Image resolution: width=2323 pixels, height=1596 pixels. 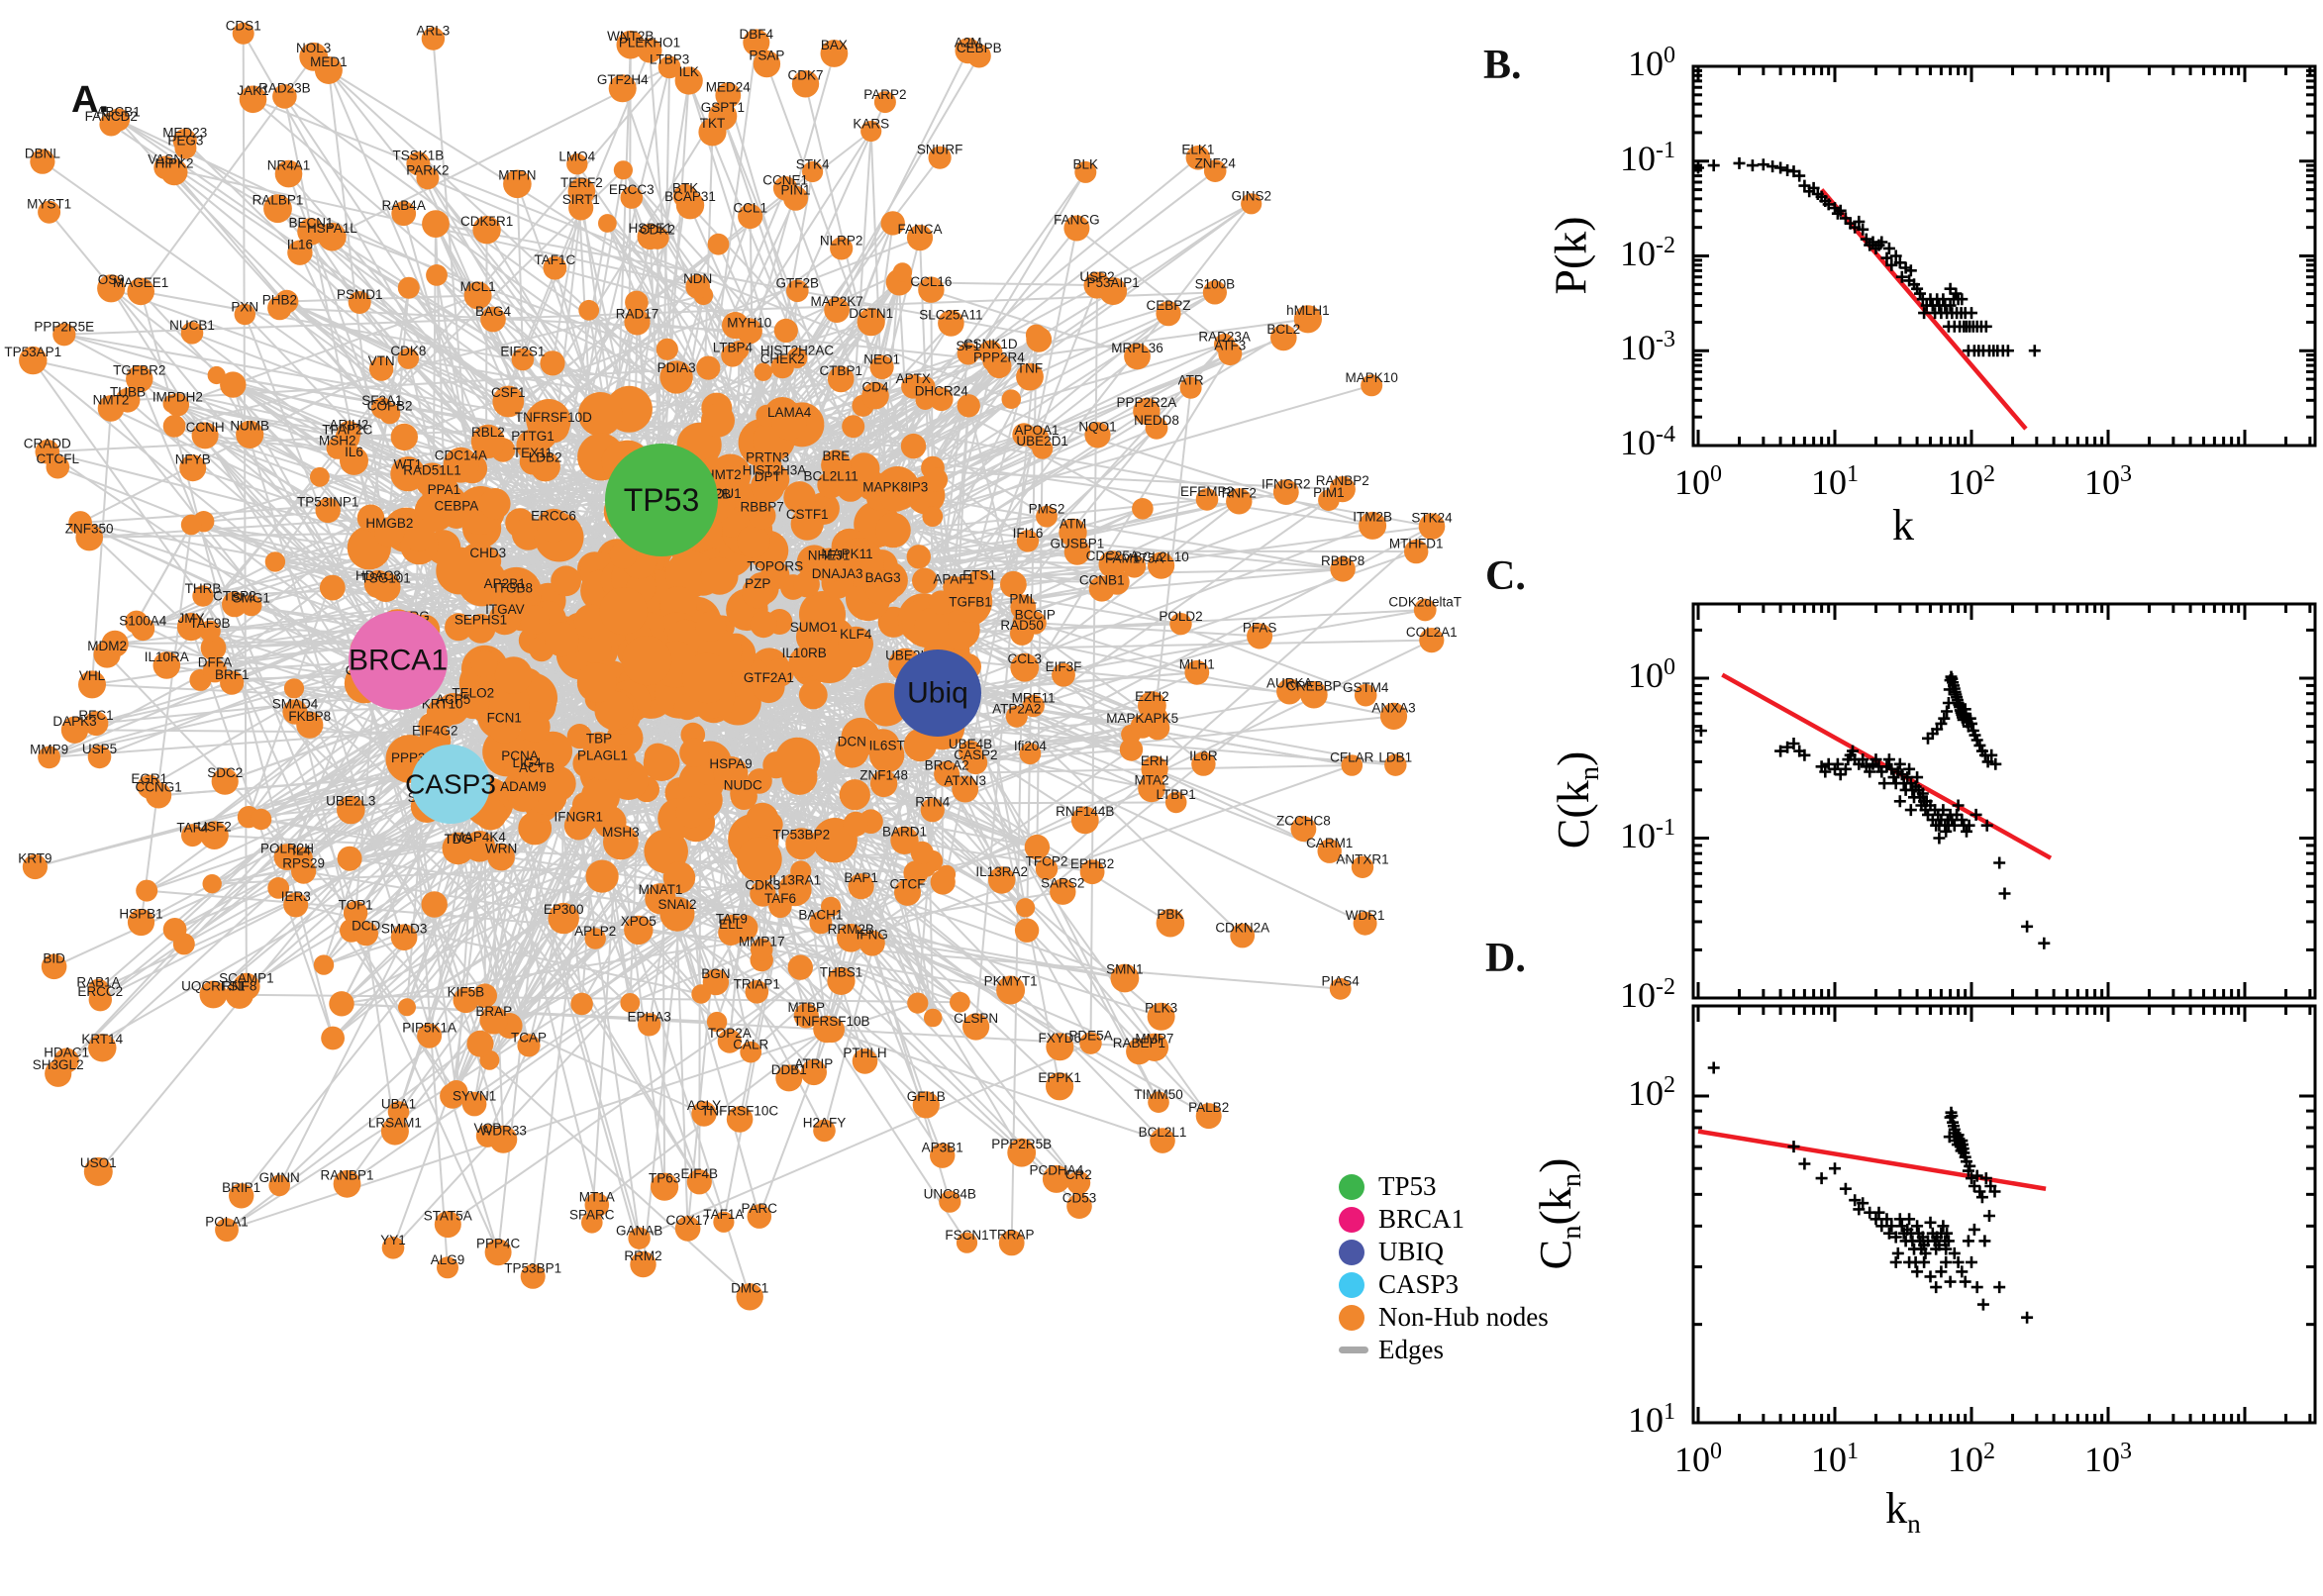 What do you see at coordinates (309, 716) in the screenshot?
I see `network-node-label: FKBP8` at bounding box center [309, 716].